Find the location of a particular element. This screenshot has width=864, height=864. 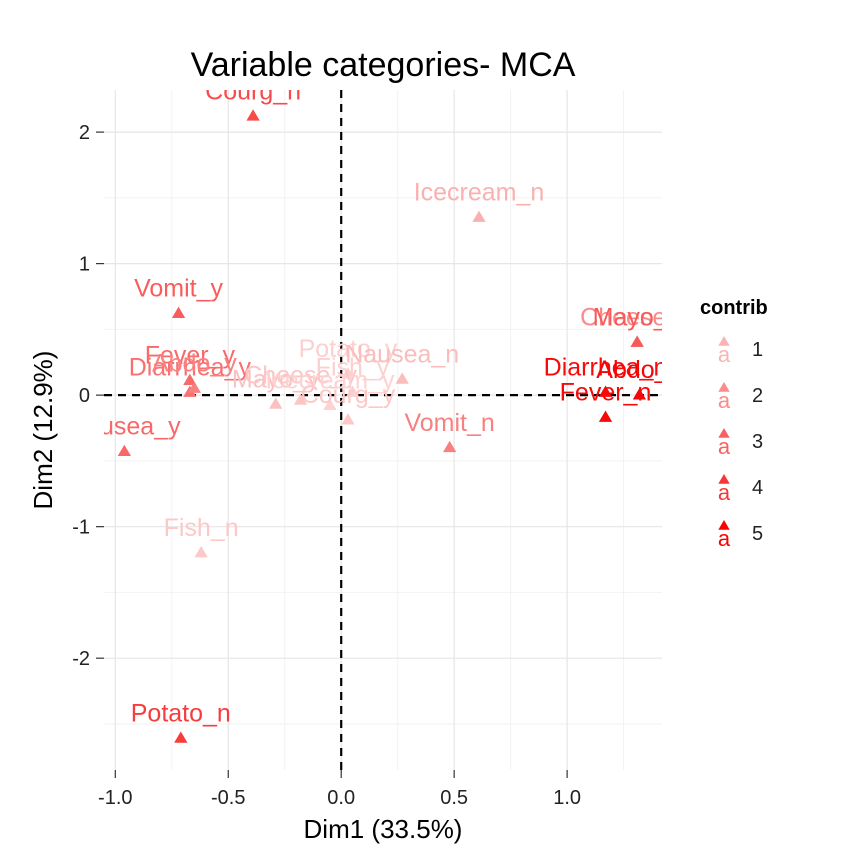

point-label: Vomit_n is located at coordinates (449, 423).